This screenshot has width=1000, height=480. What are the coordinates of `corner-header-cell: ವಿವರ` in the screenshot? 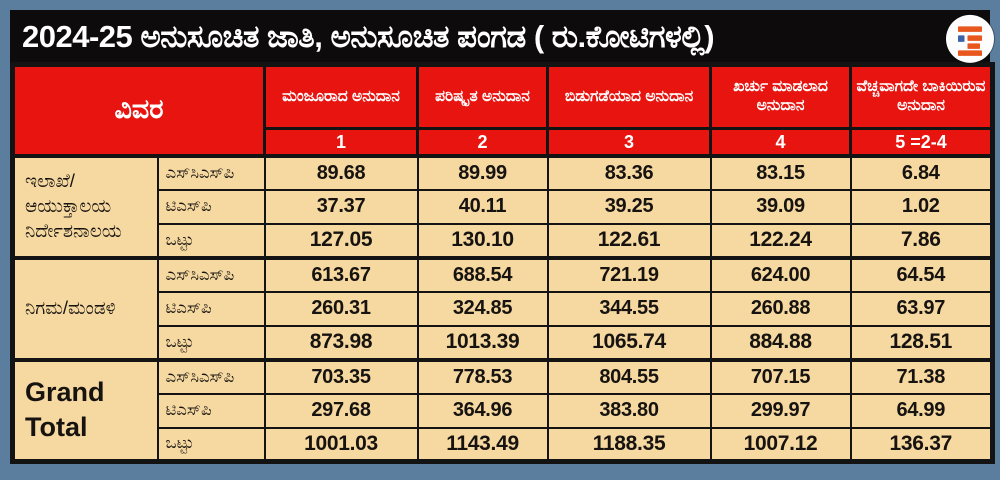 It's located at (138, 110).